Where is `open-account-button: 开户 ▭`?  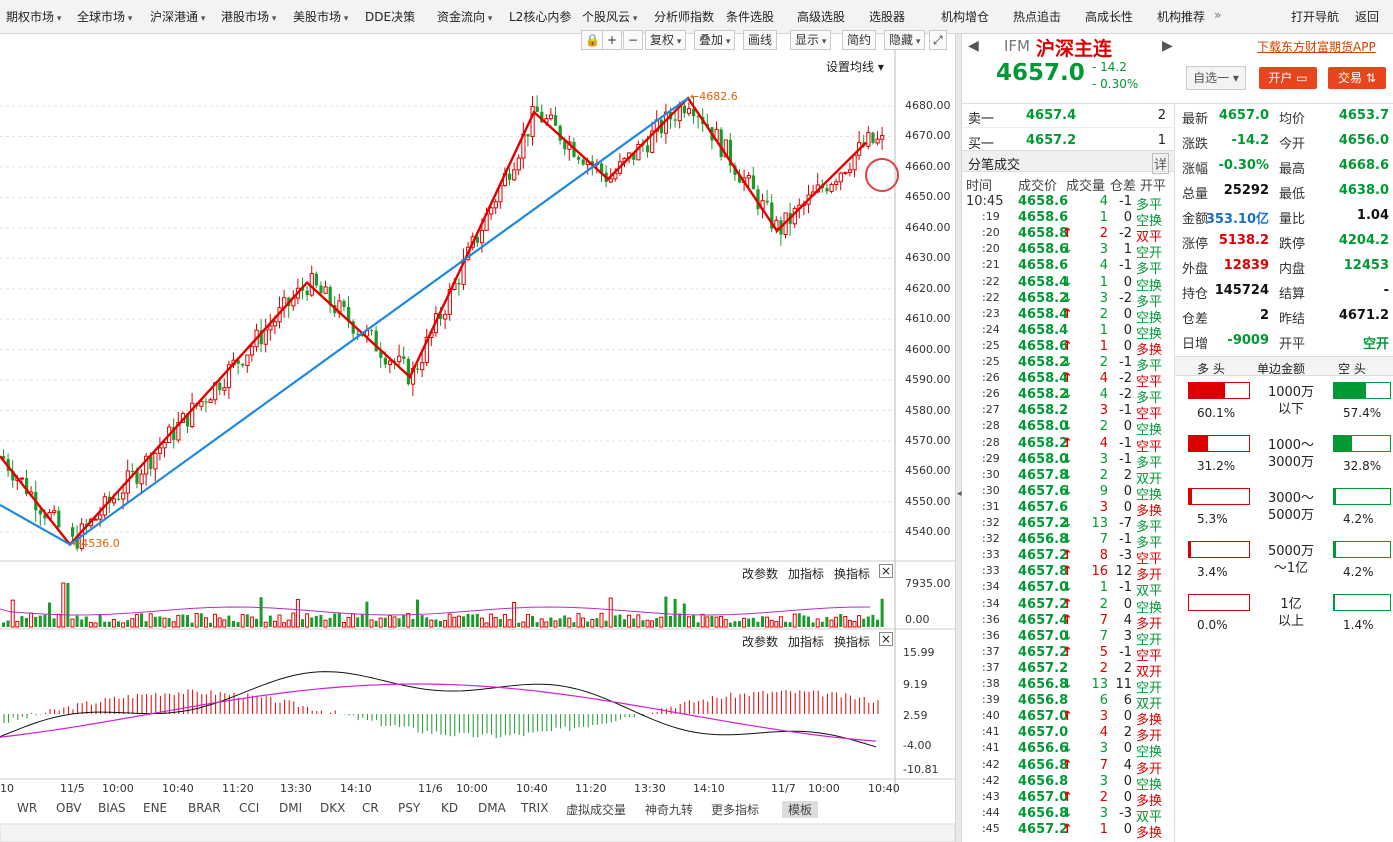
open-account-button: 开户 ▭ is located at coordinates (1288, 78).